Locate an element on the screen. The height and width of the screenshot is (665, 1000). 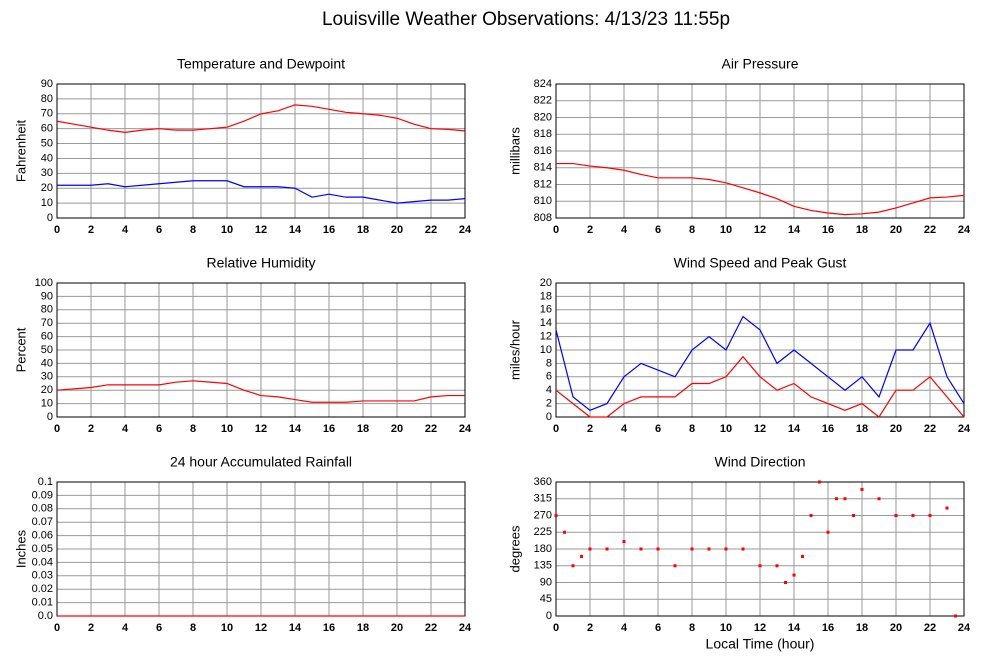
y-tick-label: 180 is located at coordinates (543, 549).